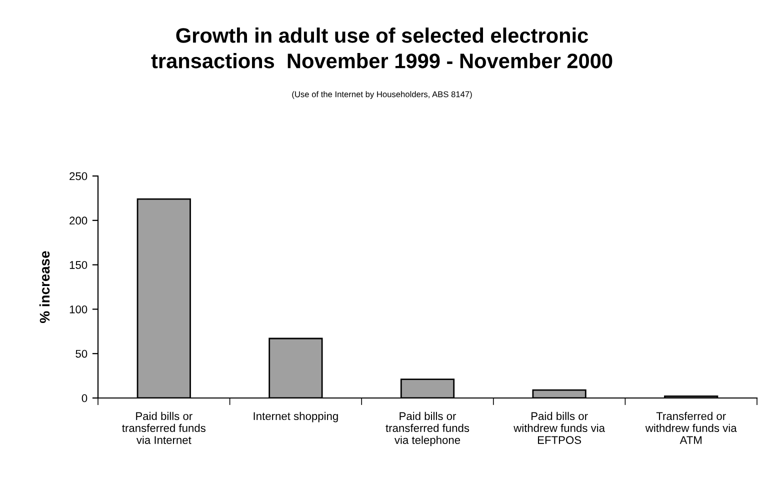 The height and width of the screenshot is (483, 764). I want to click on y-tick-label: 150, so click(79, 265).